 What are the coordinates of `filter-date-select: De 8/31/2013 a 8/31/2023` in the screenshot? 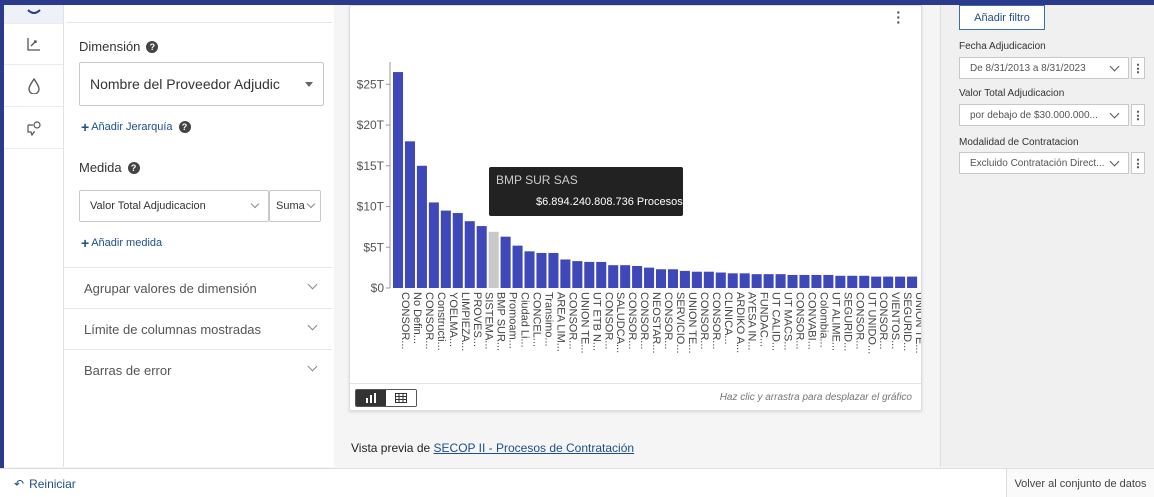 It's located at (1044, 68).